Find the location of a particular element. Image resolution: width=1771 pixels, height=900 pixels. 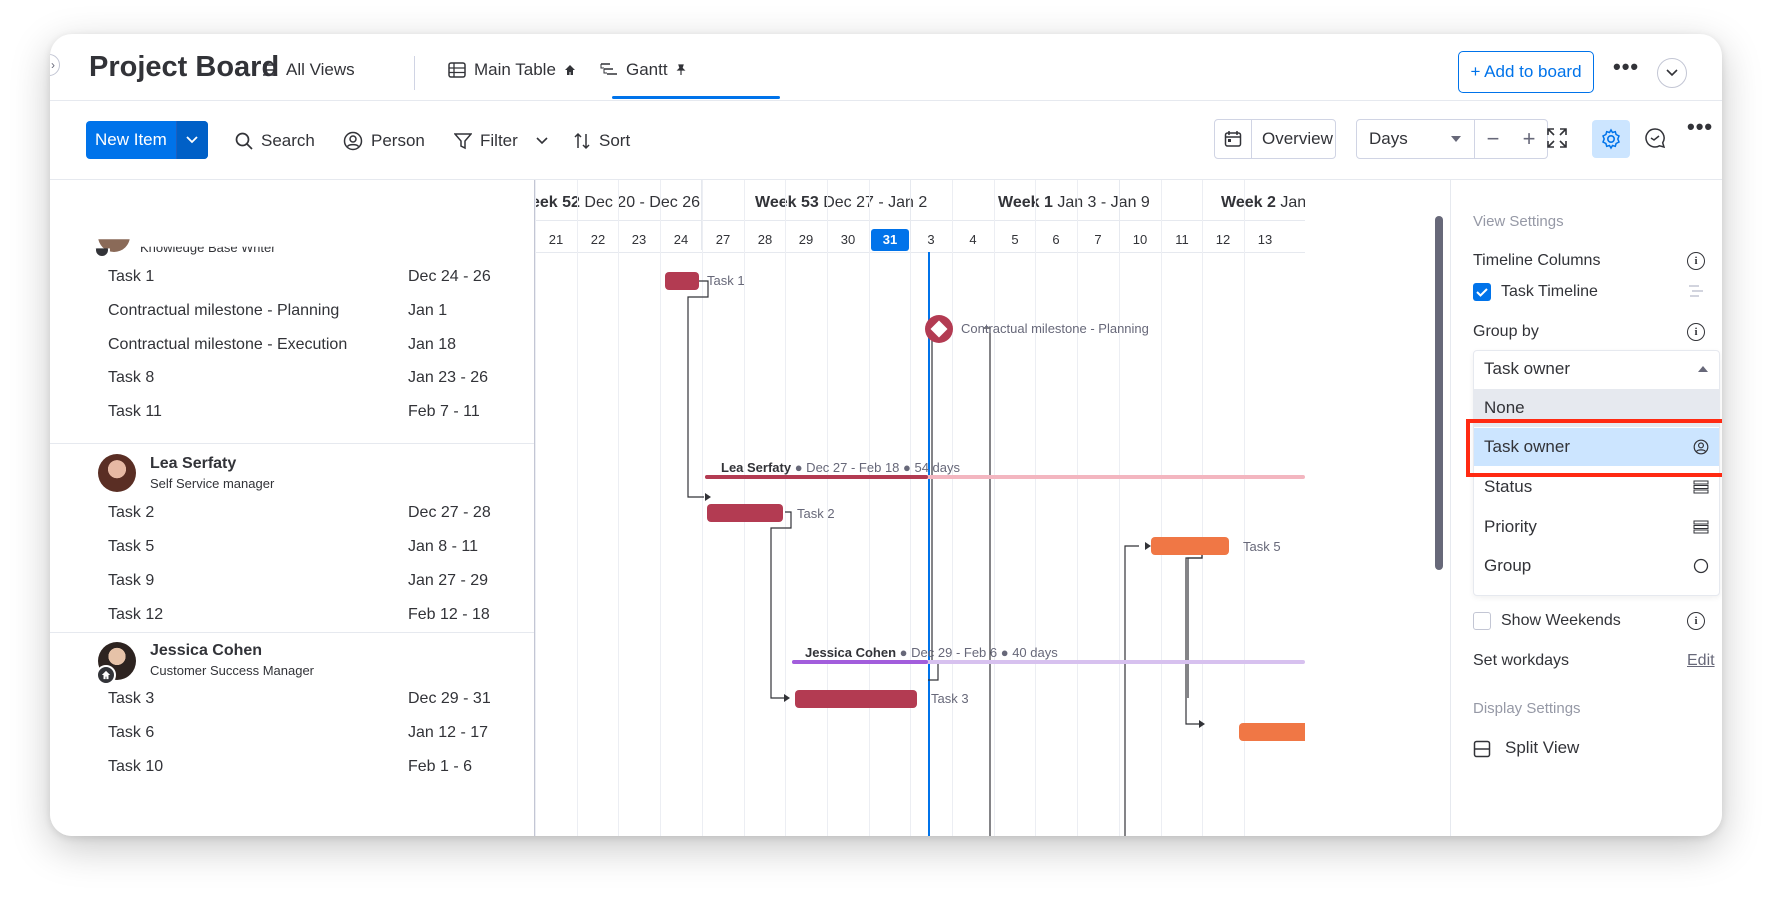

day-label: 22 is located at coordinates (598, 239).